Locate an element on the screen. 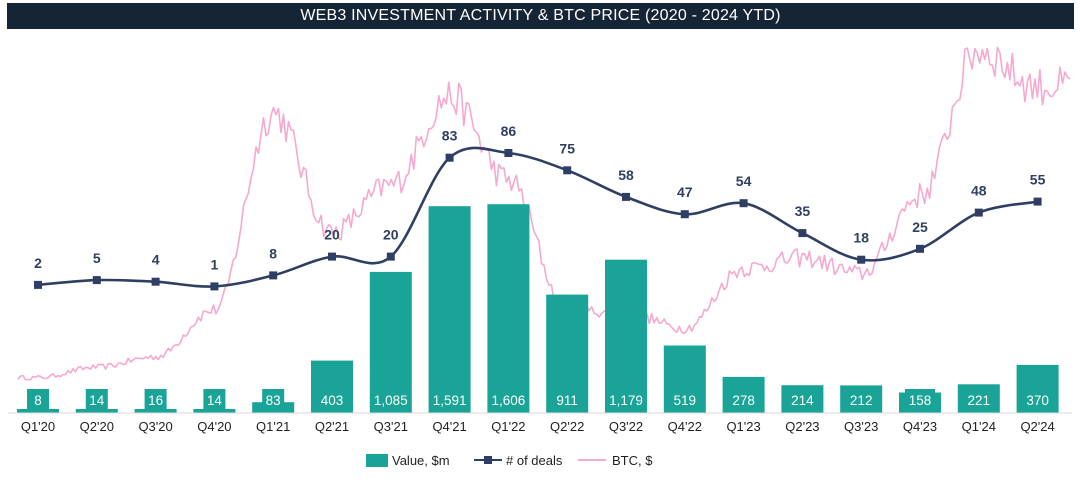  x-tick-label: Q4'20 is located at coordinates (214, 426).